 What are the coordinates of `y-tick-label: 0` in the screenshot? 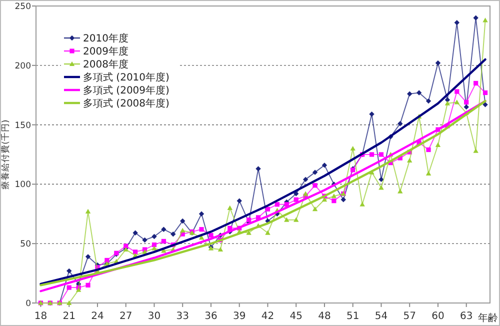 It's located at (28, 304).